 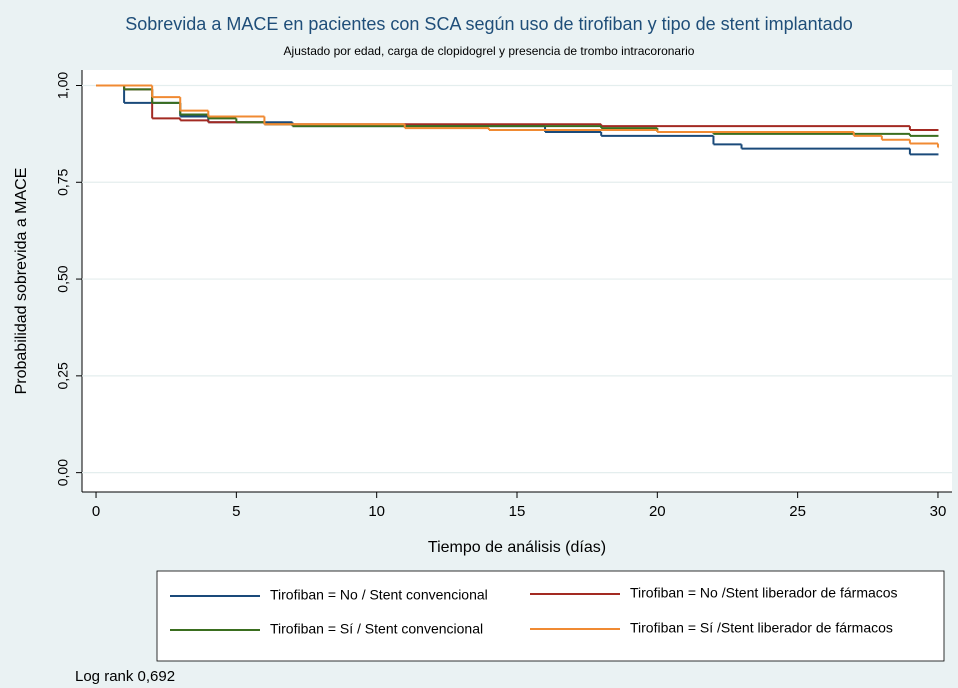 I want to click on x-tick-label: 15, so click(x=517, y=511).